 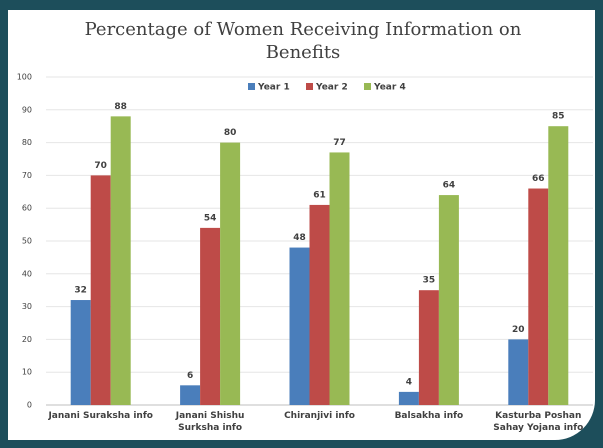 I want to click on data-label: 80, so click(x=230, y=133).